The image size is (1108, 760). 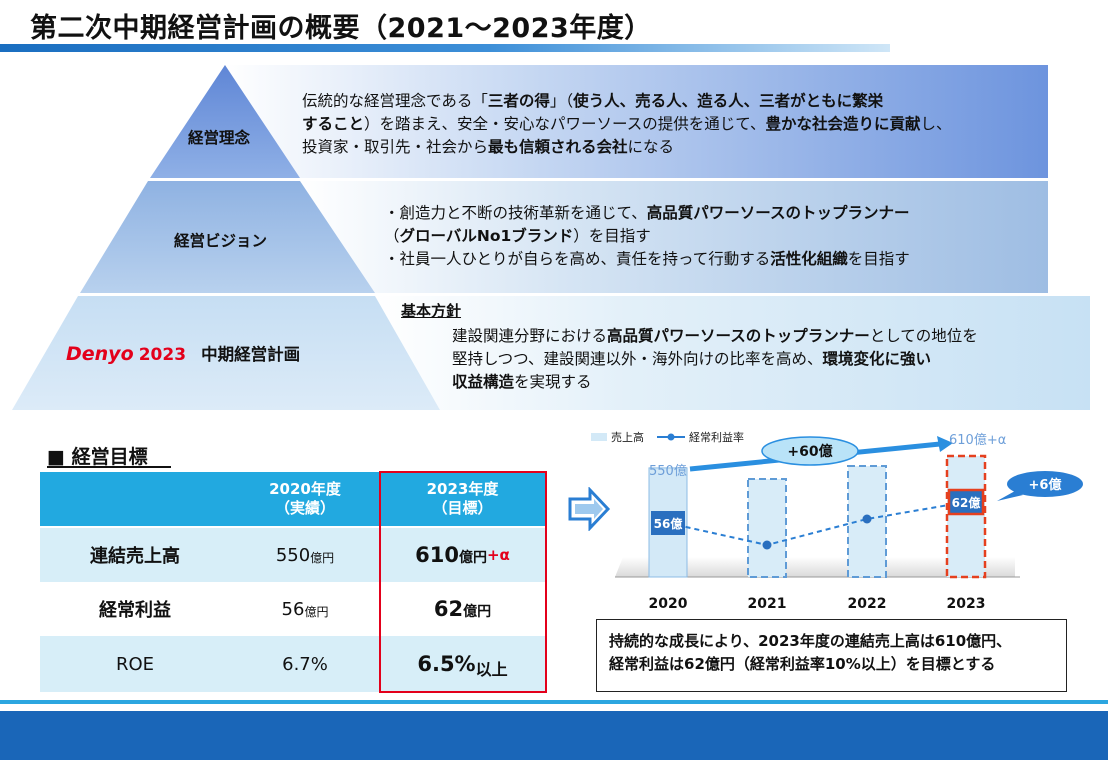 What do you see at coordinates (251, 354) in the screenshot?
I see `tier3-label: 中期経営計画` at bounding box center [251, 354].